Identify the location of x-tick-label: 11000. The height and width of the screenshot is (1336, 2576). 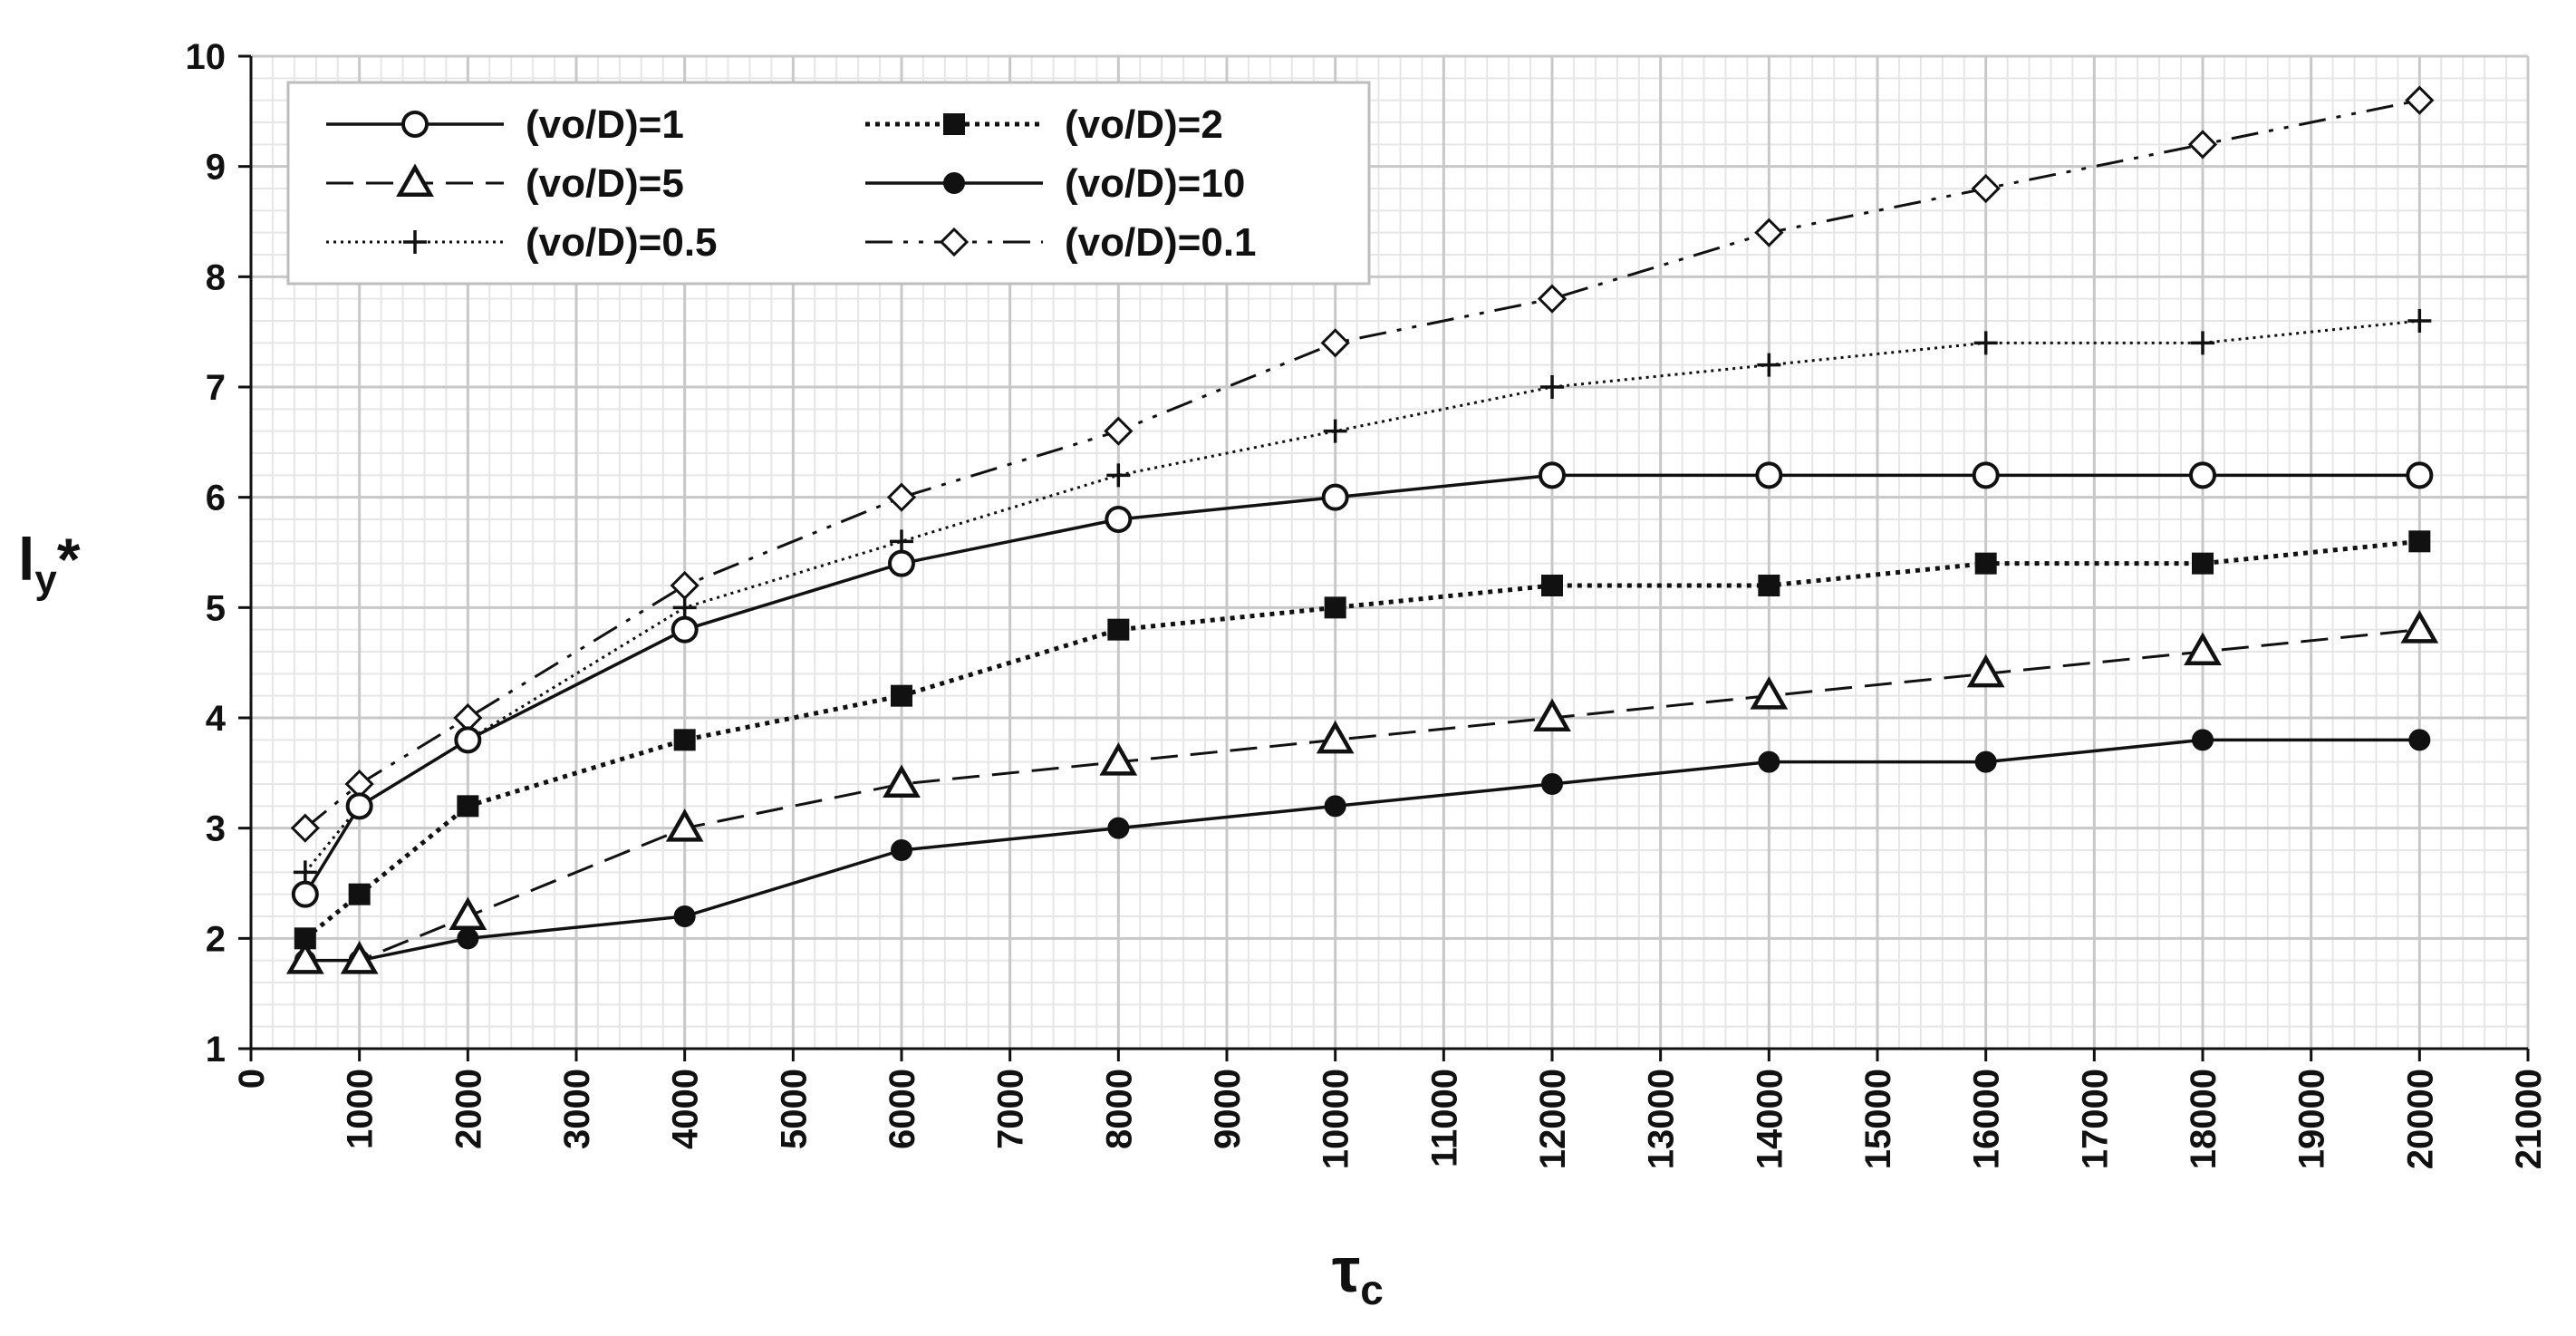
(1444, 1118).